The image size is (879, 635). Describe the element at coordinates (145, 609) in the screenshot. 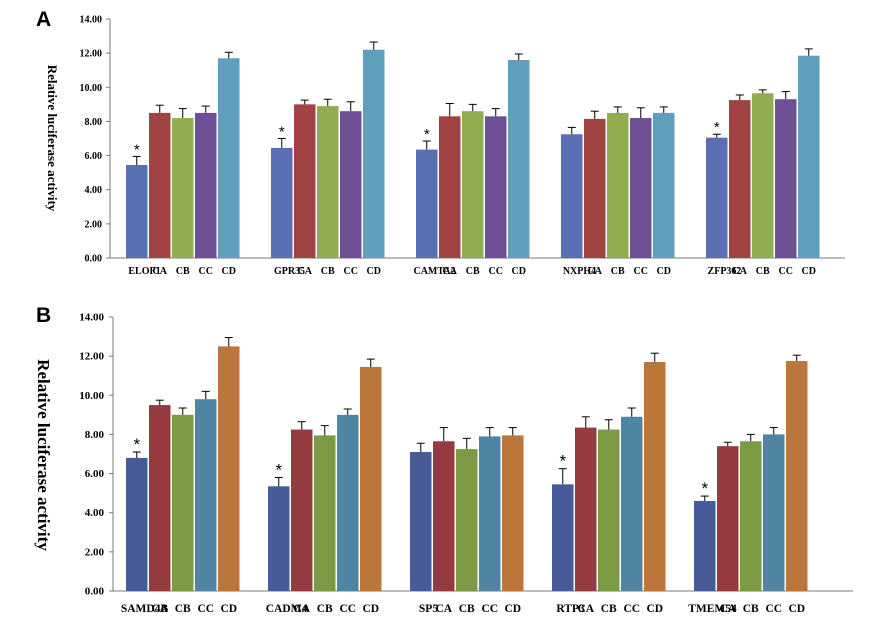

I see `x-category-label: SAMD4B` at that location.